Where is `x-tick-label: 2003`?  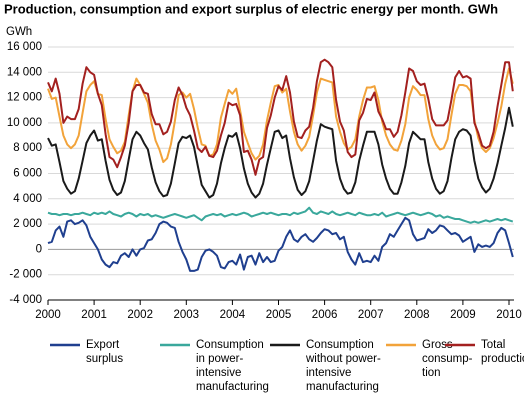 x-tick-label: 2003 is located at coordinates (187, 315).